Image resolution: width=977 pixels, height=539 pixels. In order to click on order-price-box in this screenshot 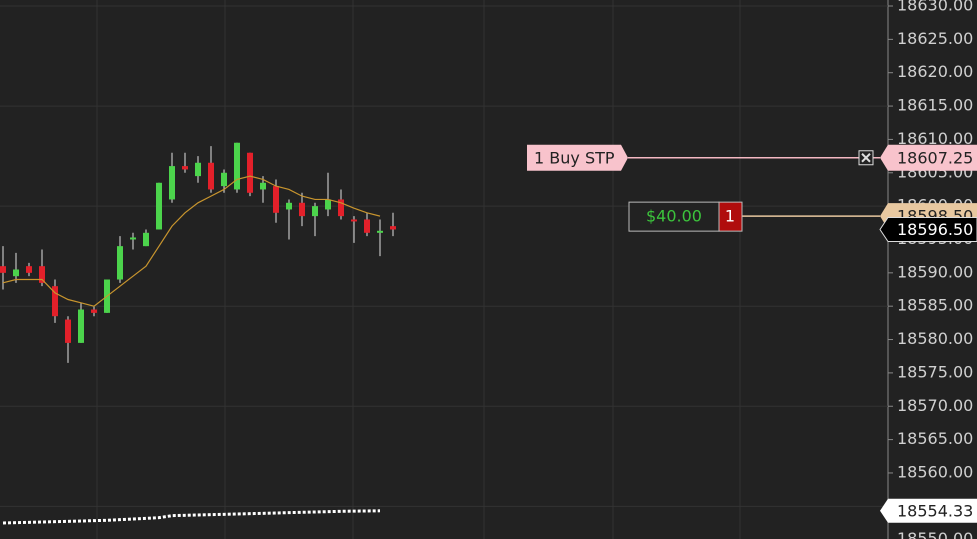, I will do `click(928, 157)`.